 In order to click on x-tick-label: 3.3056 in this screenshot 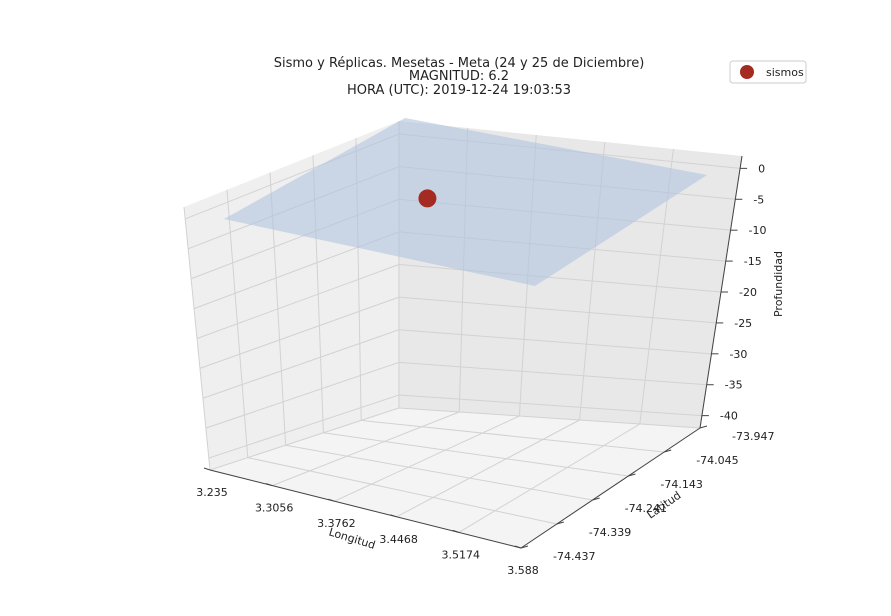, I will do `click(274, 508)`.